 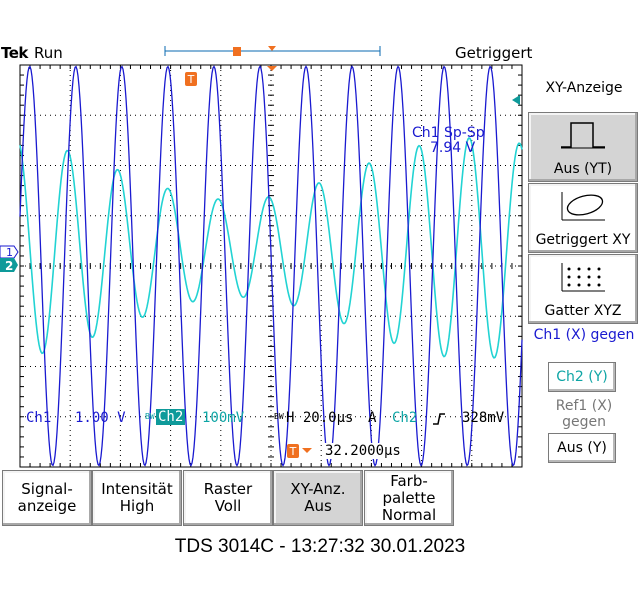 I want to click on ch1-scale: 1.00 V, so click(x=100, y=418).